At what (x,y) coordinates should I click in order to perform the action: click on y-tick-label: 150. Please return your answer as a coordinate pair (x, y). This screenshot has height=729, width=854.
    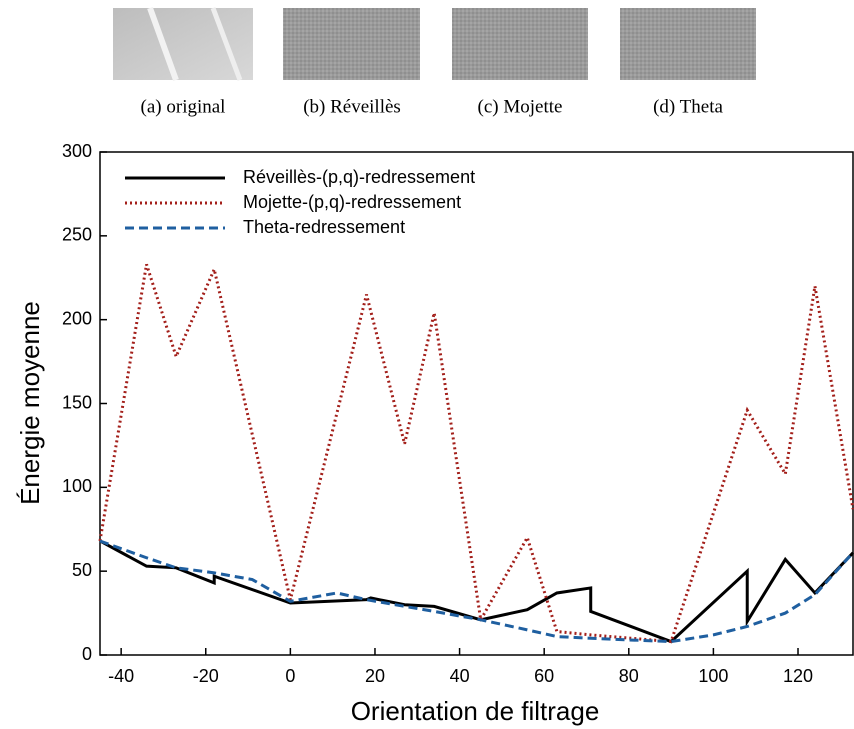
    Looking at the image, I should click on (77, 402).